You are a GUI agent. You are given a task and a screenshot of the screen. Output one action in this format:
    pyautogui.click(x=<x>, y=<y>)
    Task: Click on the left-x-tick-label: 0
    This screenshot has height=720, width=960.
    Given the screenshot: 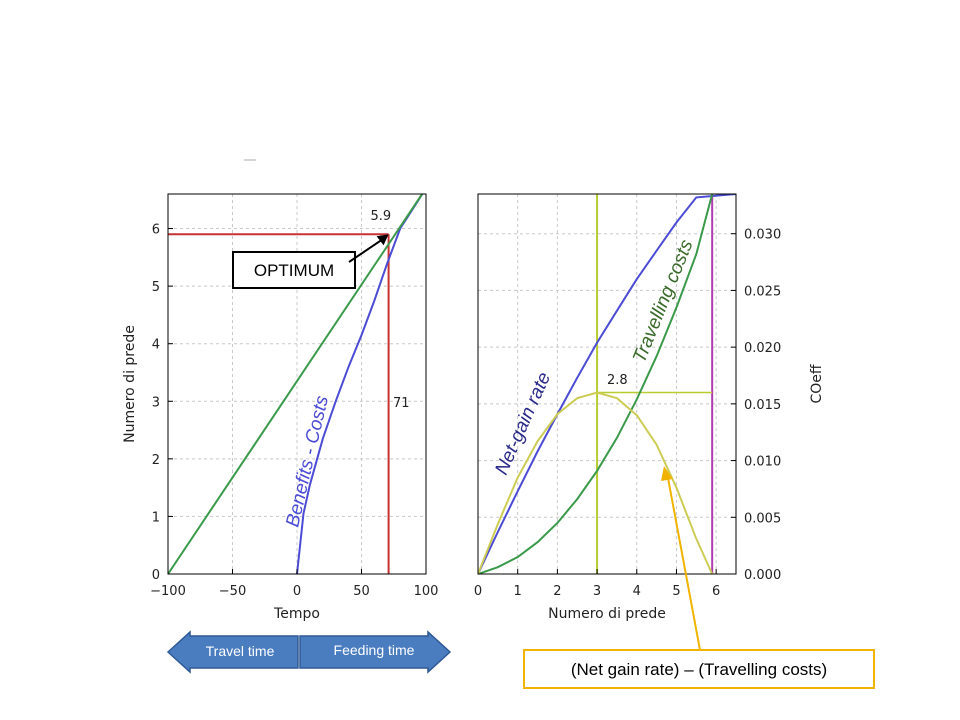 What is the action you would take?
    pyautogui.click(x=297, y=591)
    